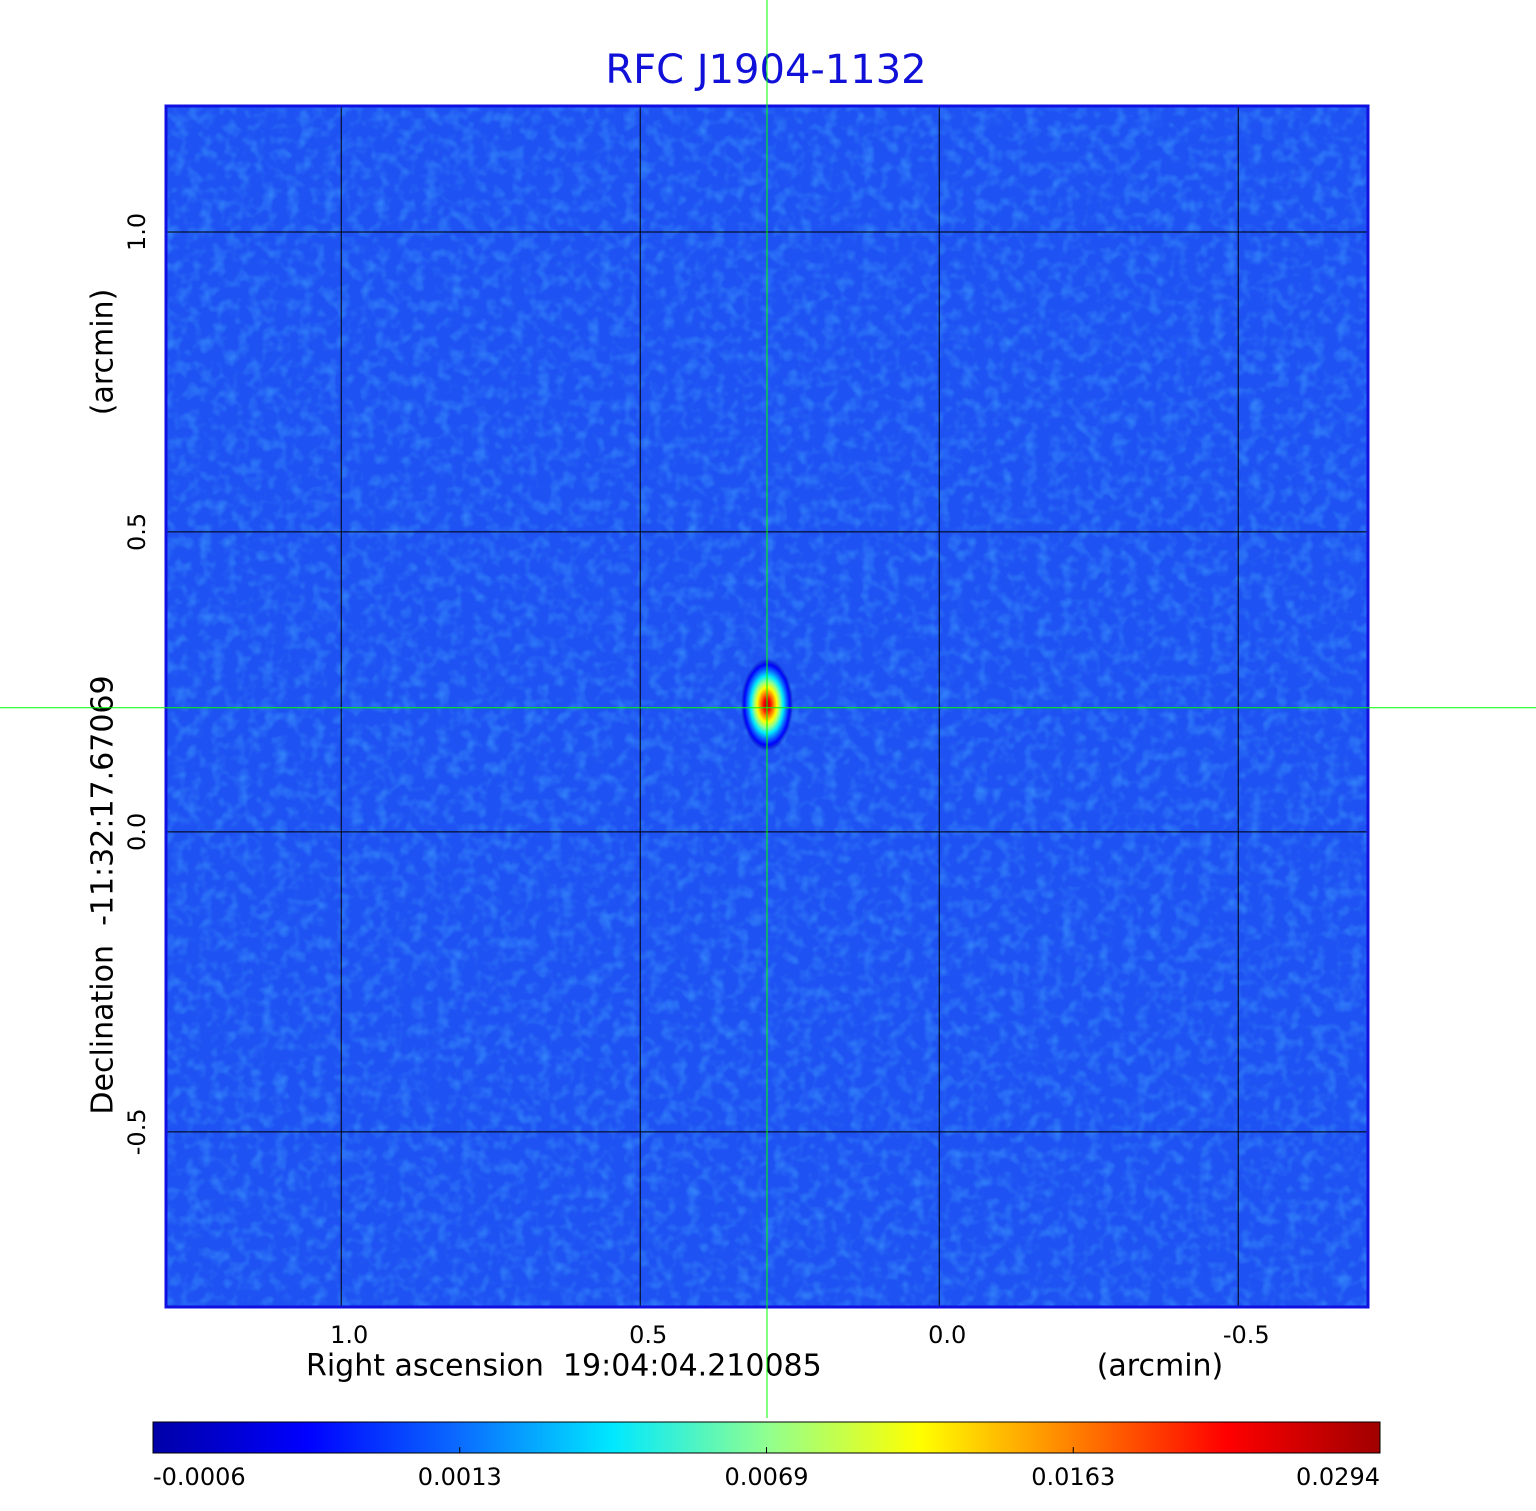  Describe the element at coordinates (137, 532) in the screenshot. I see `y-tick-label: 0.5` at that location.